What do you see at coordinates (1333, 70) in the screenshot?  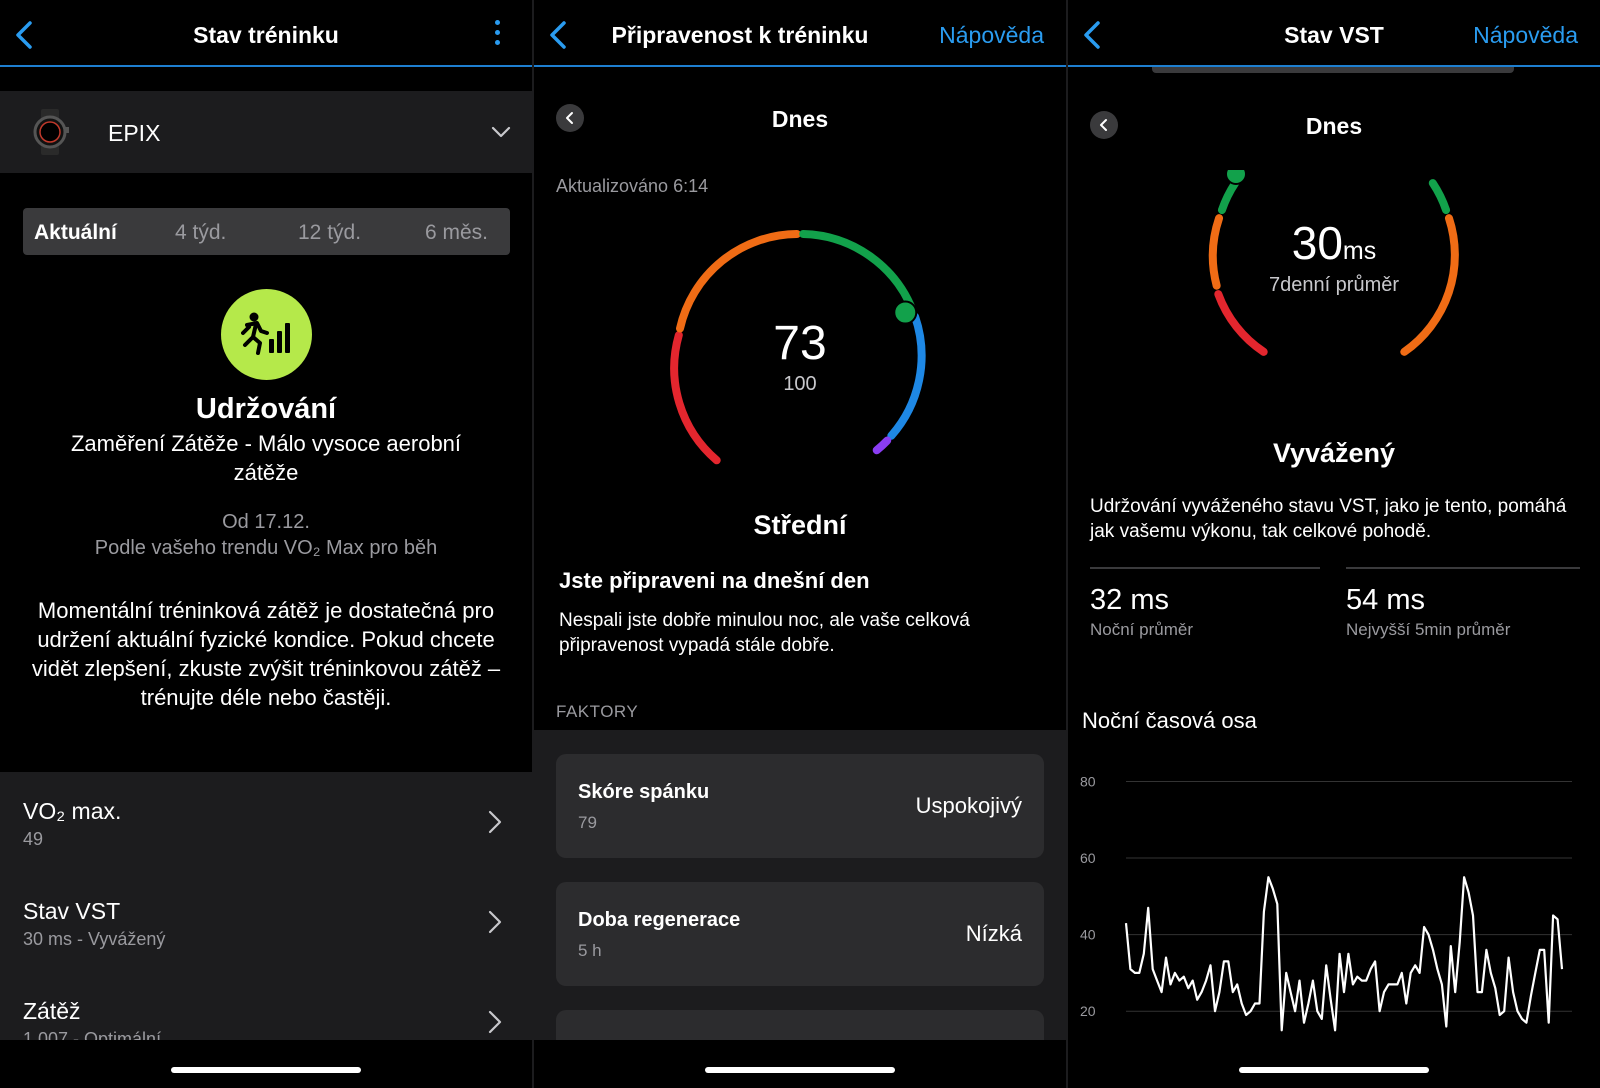 I see `scroll-indicator` at bounding box center [1333, 70].